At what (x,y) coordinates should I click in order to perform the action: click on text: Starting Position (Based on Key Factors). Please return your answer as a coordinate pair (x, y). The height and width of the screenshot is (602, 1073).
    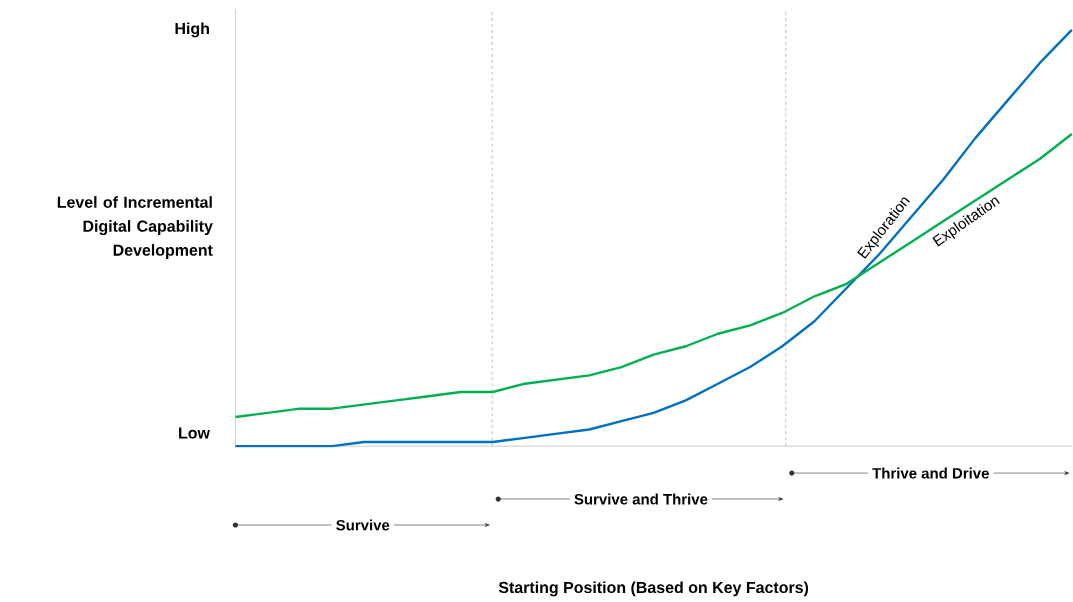
    Looking at the image, I should click on (653, 589).